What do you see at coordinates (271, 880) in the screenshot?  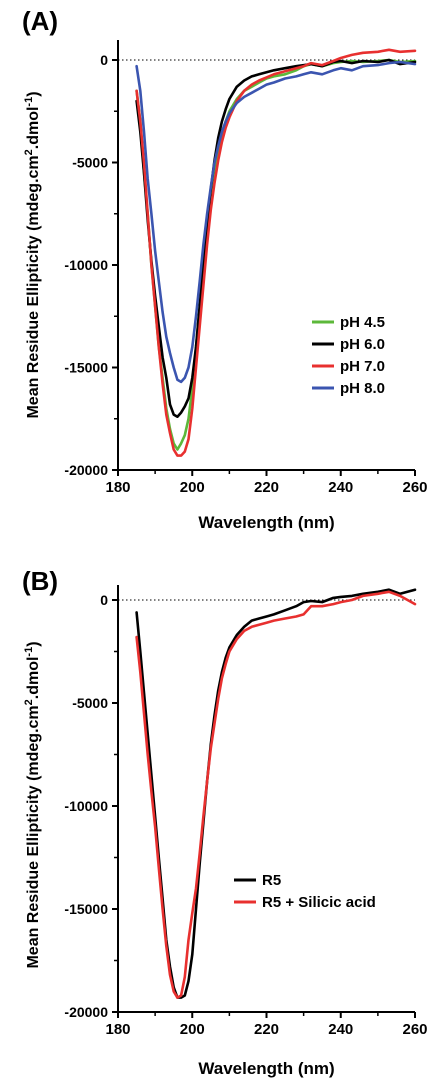 I see `legend-label: R5` at bounding box center [271, 880].